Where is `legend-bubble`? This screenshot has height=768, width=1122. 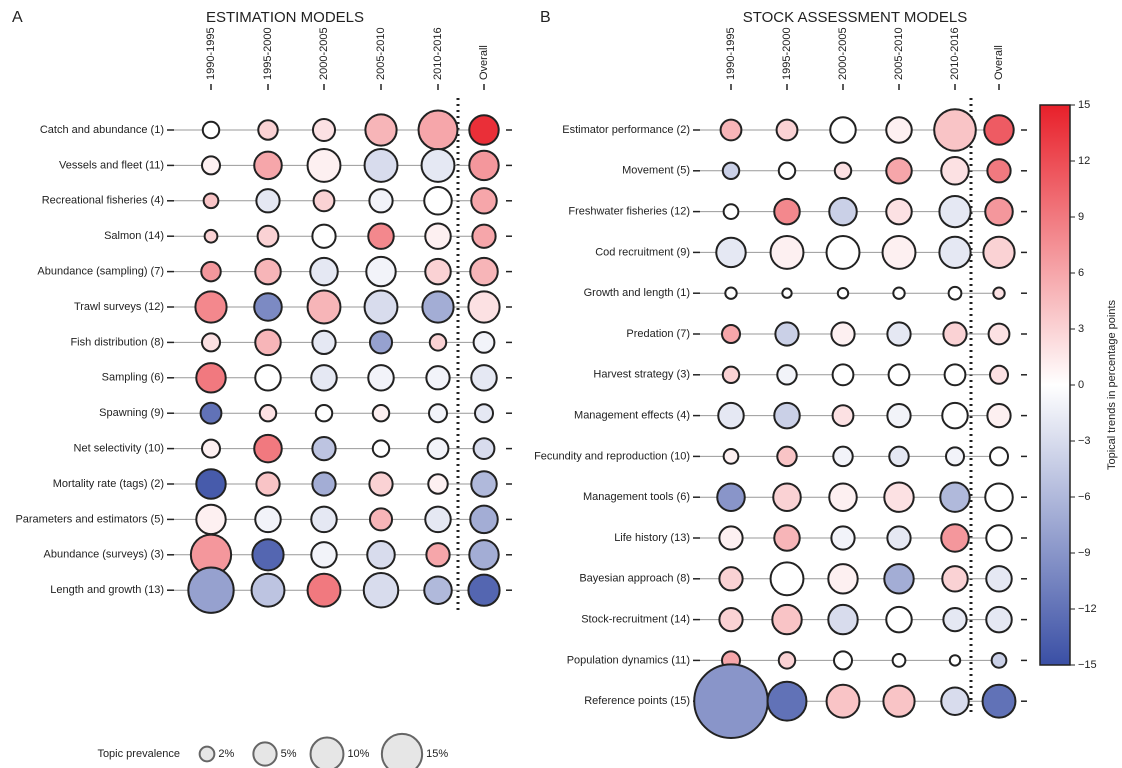
legend-bubble is located at coordinates (265, 754).